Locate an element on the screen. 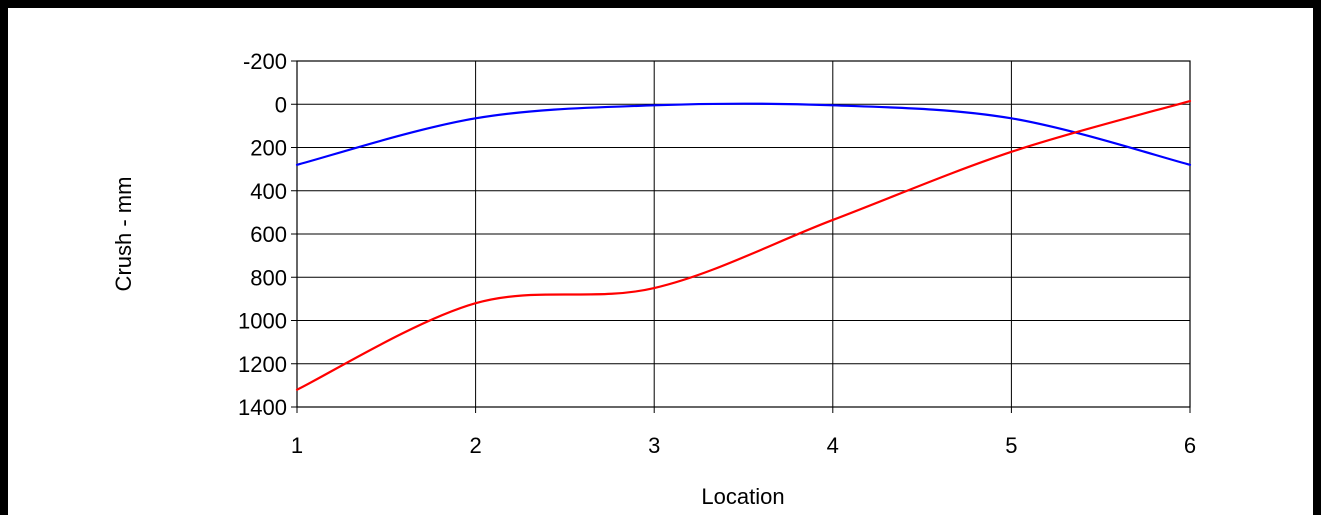 The width and height of the screenshot is (1321, 515). y-tick-label: -200 is located at coordinates (265, 61).